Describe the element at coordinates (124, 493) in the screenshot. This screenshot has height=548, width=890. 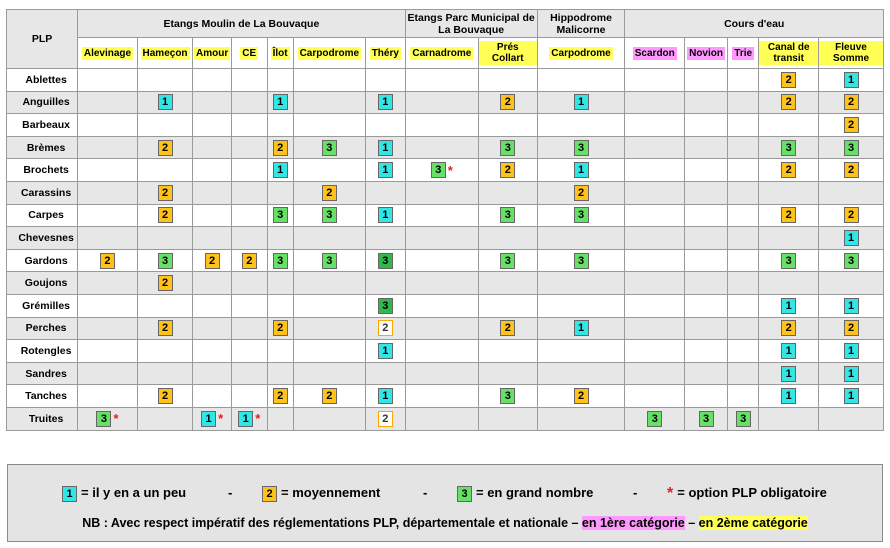
I see `legend-item: 1 = il y en a un peu` at that location.